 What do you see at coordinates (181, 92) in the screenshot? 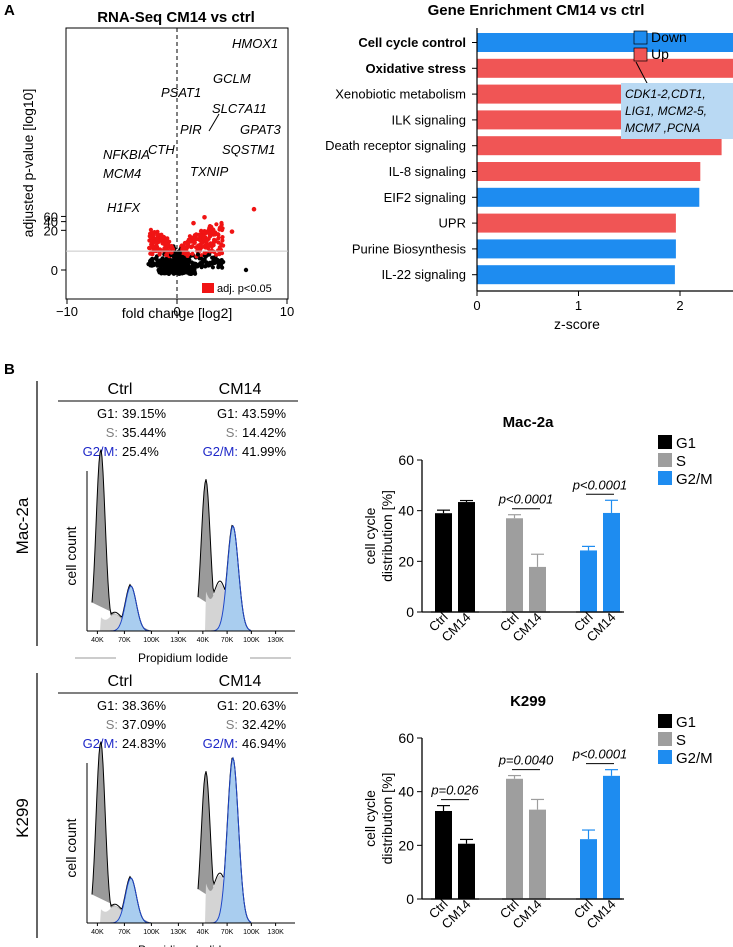
I see `gene-label-psat1: PSAT1` at bounding box center [181, 92].